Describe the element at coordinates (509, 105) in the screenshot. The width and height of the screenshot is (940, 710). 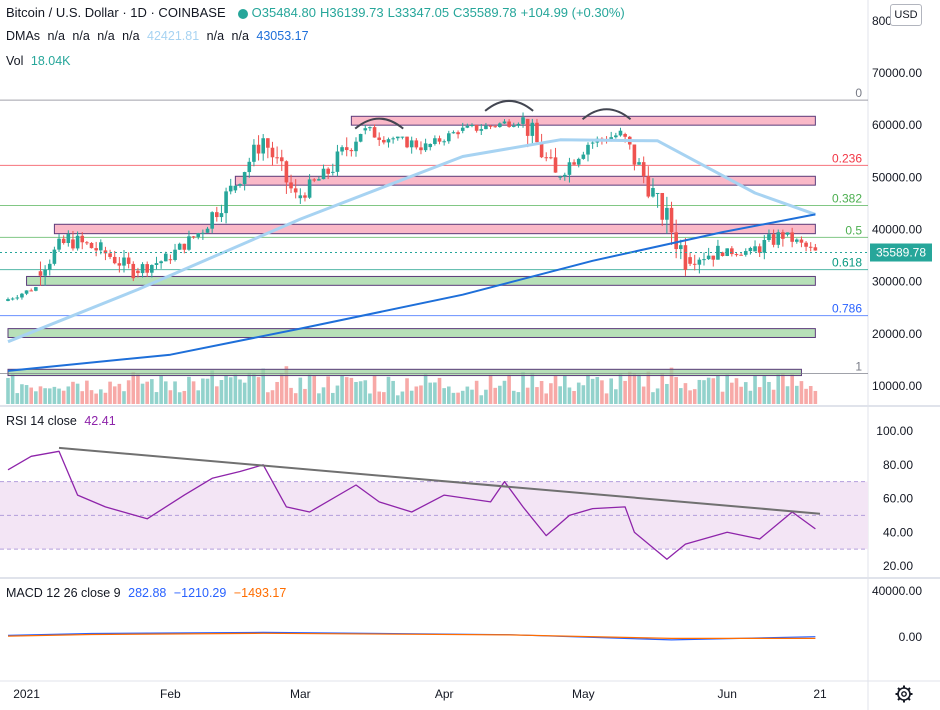
I see `pattern-arc` at that location.